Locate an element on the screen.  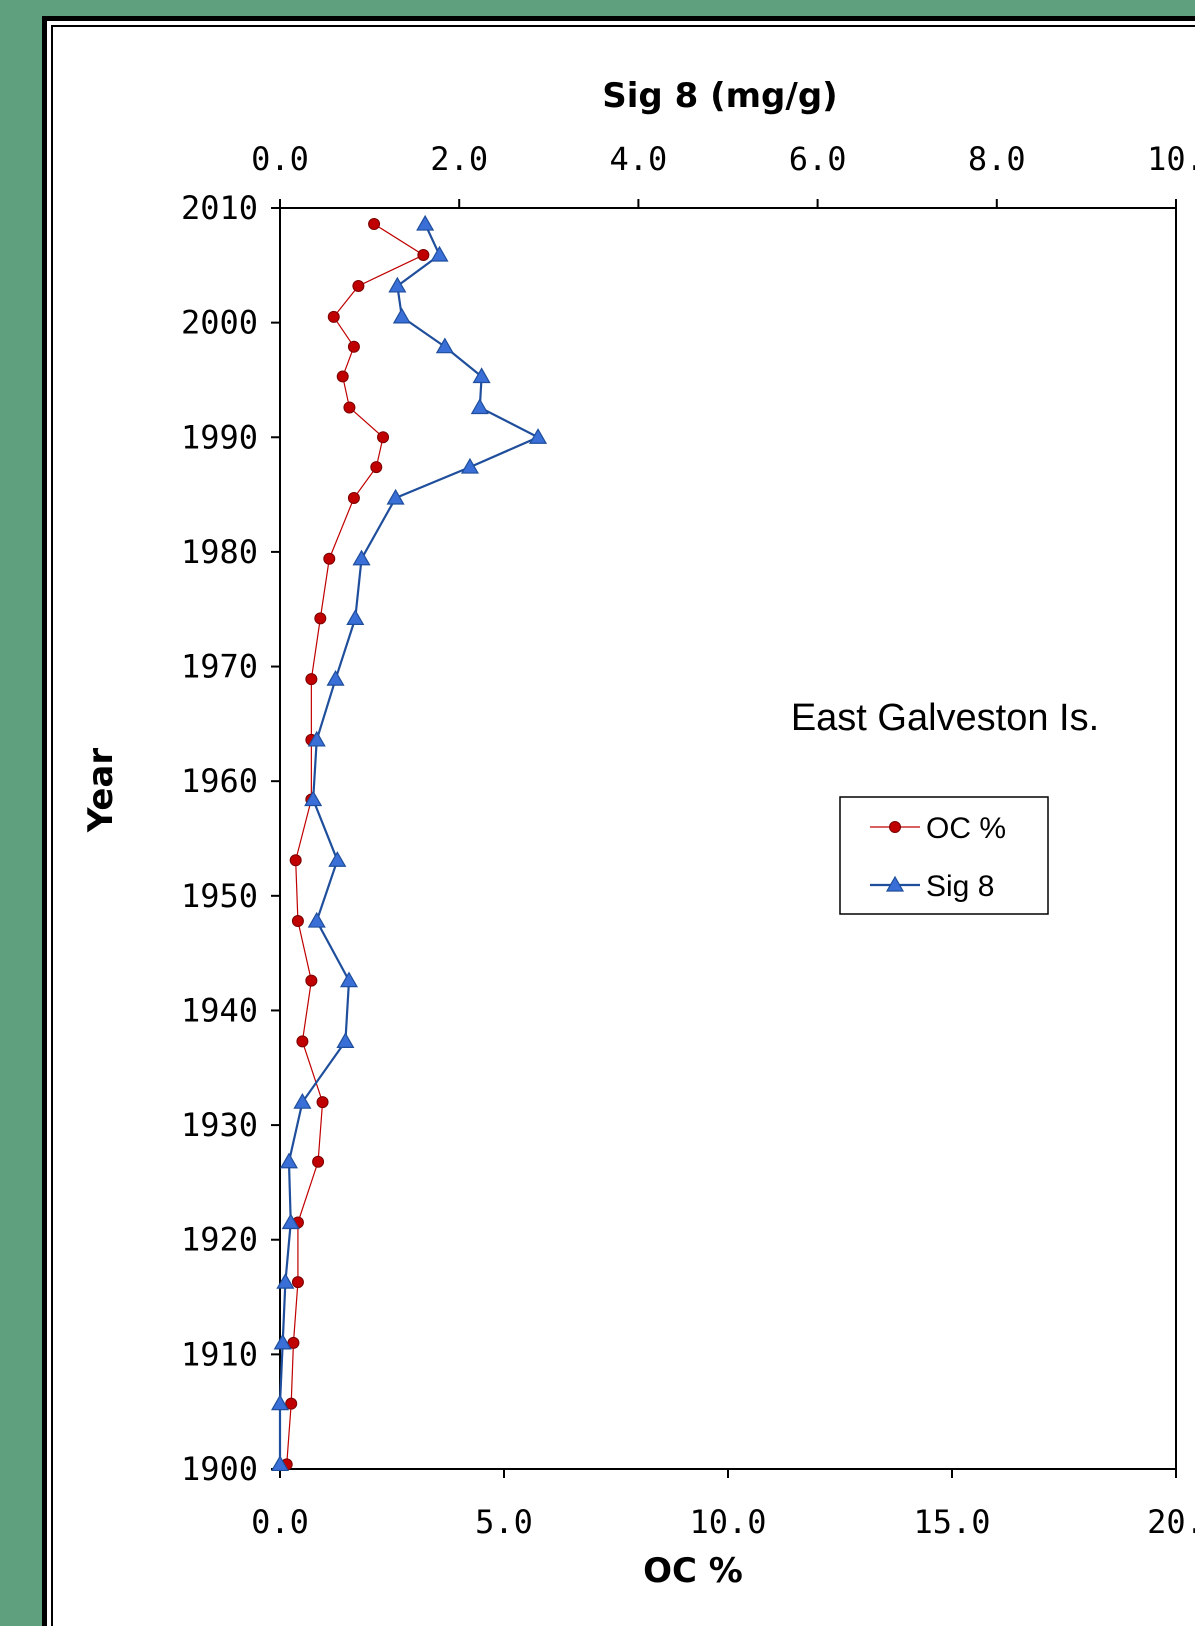
y-tick-label: 1950 is located at coordinates (219, 896).